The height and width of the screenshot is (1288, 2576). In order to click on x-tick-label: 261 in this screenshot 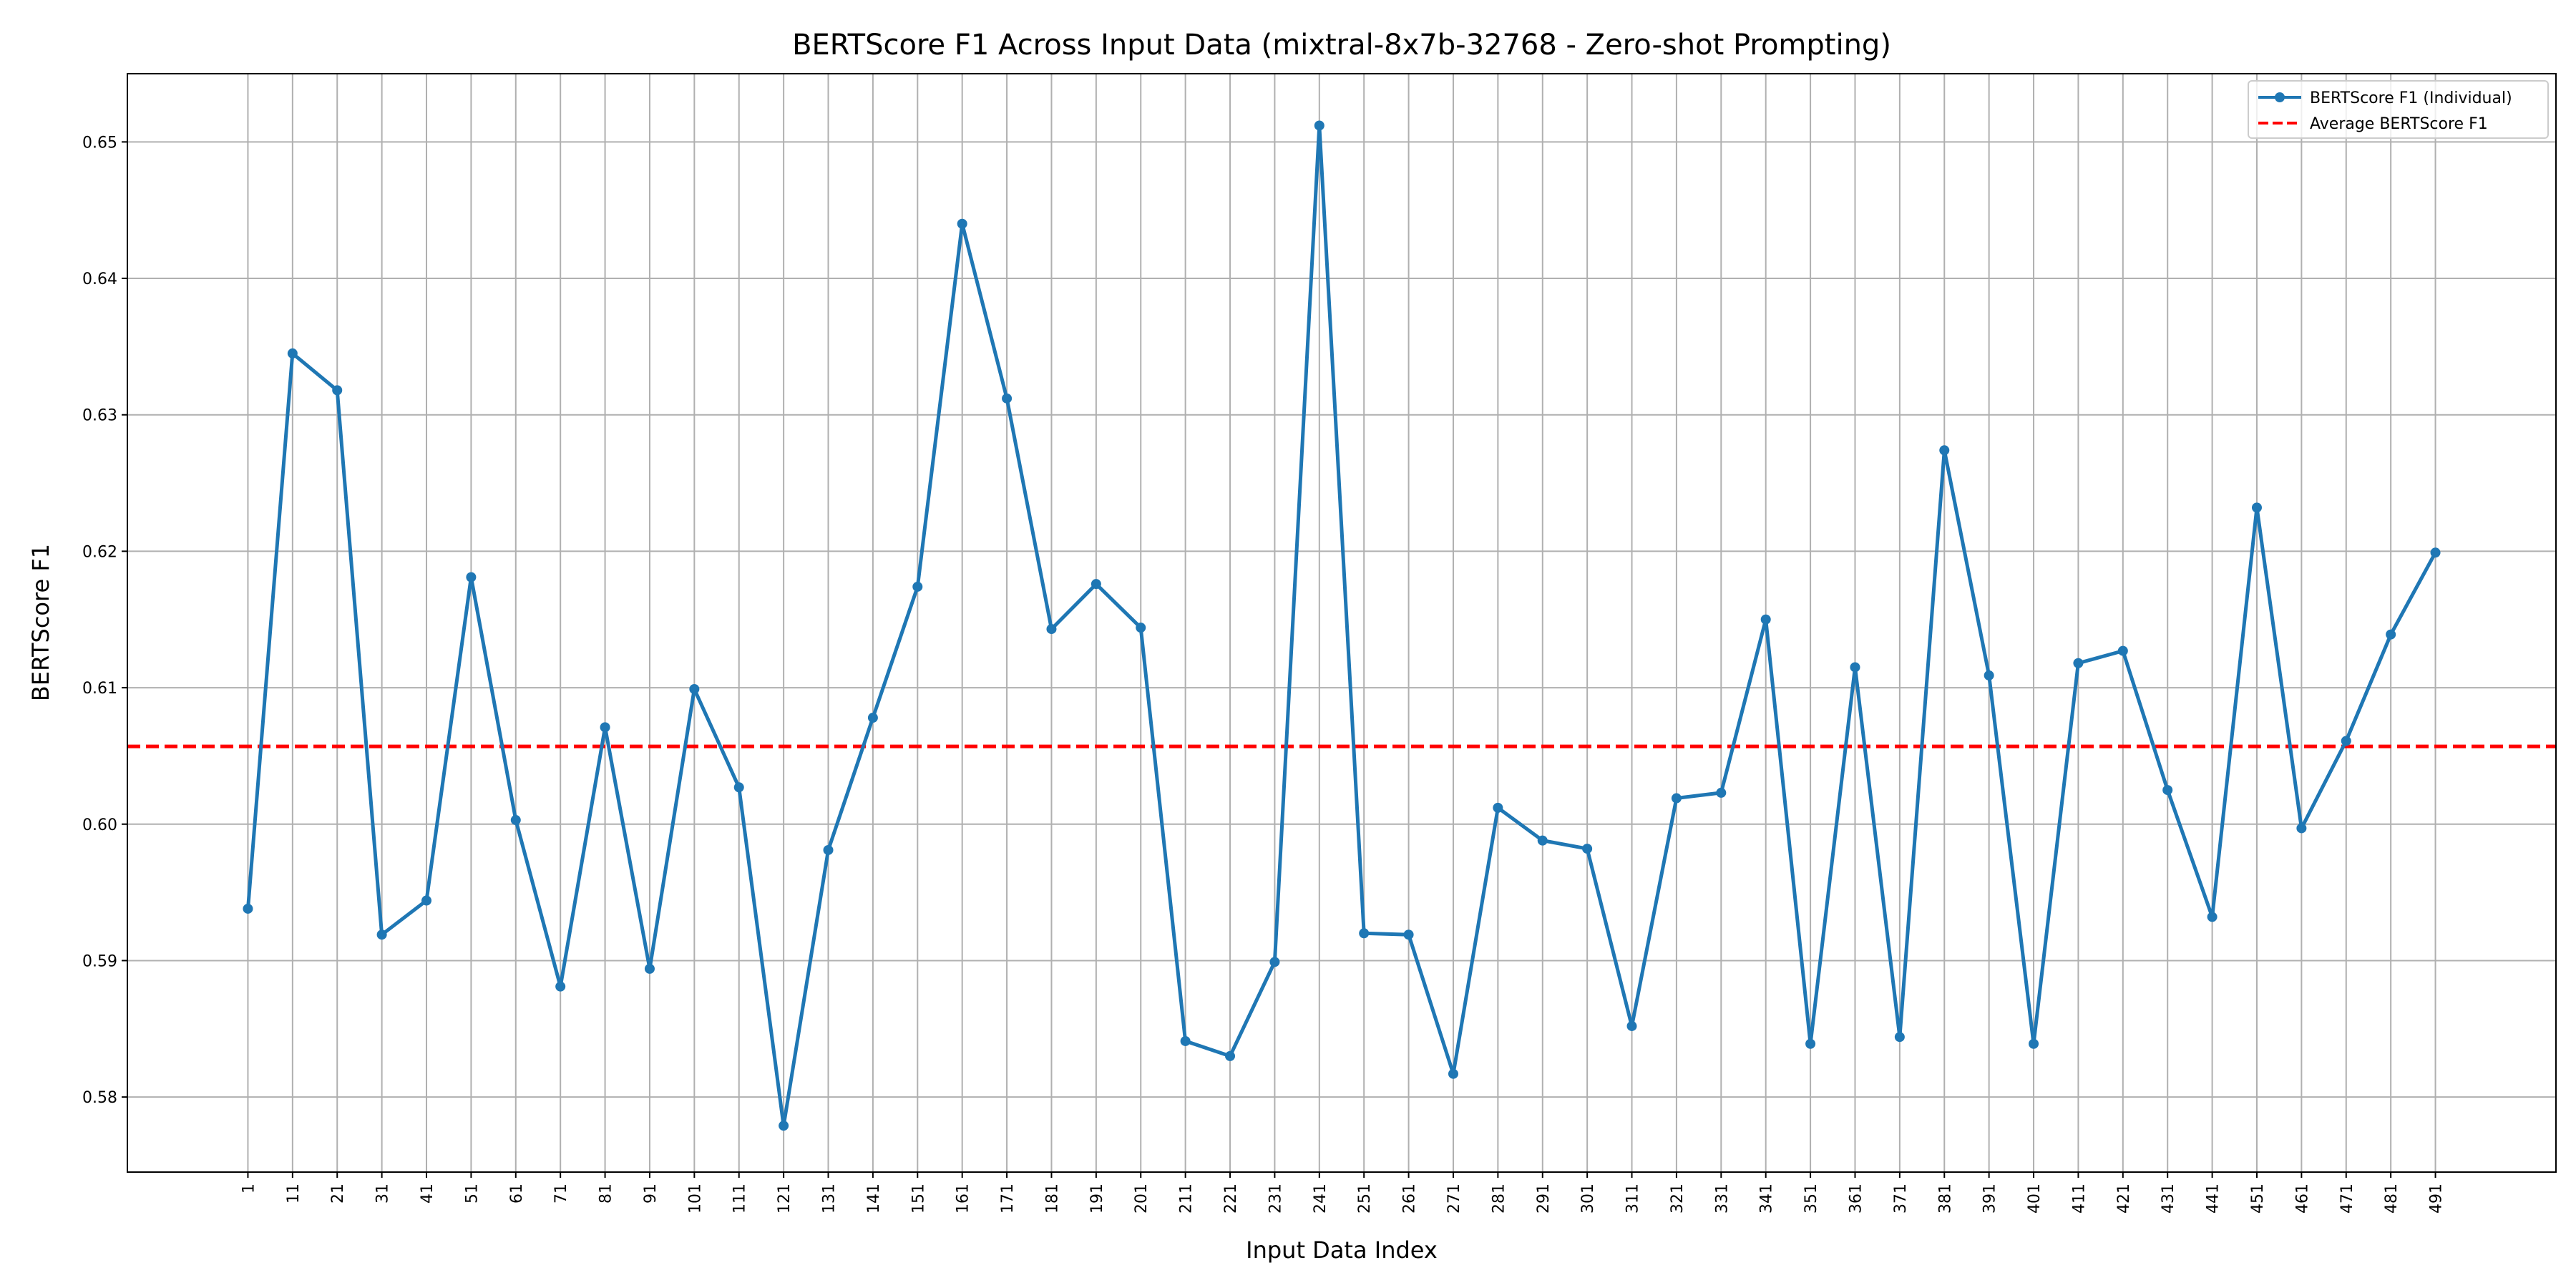, I will do `click(1410, 1199)`.